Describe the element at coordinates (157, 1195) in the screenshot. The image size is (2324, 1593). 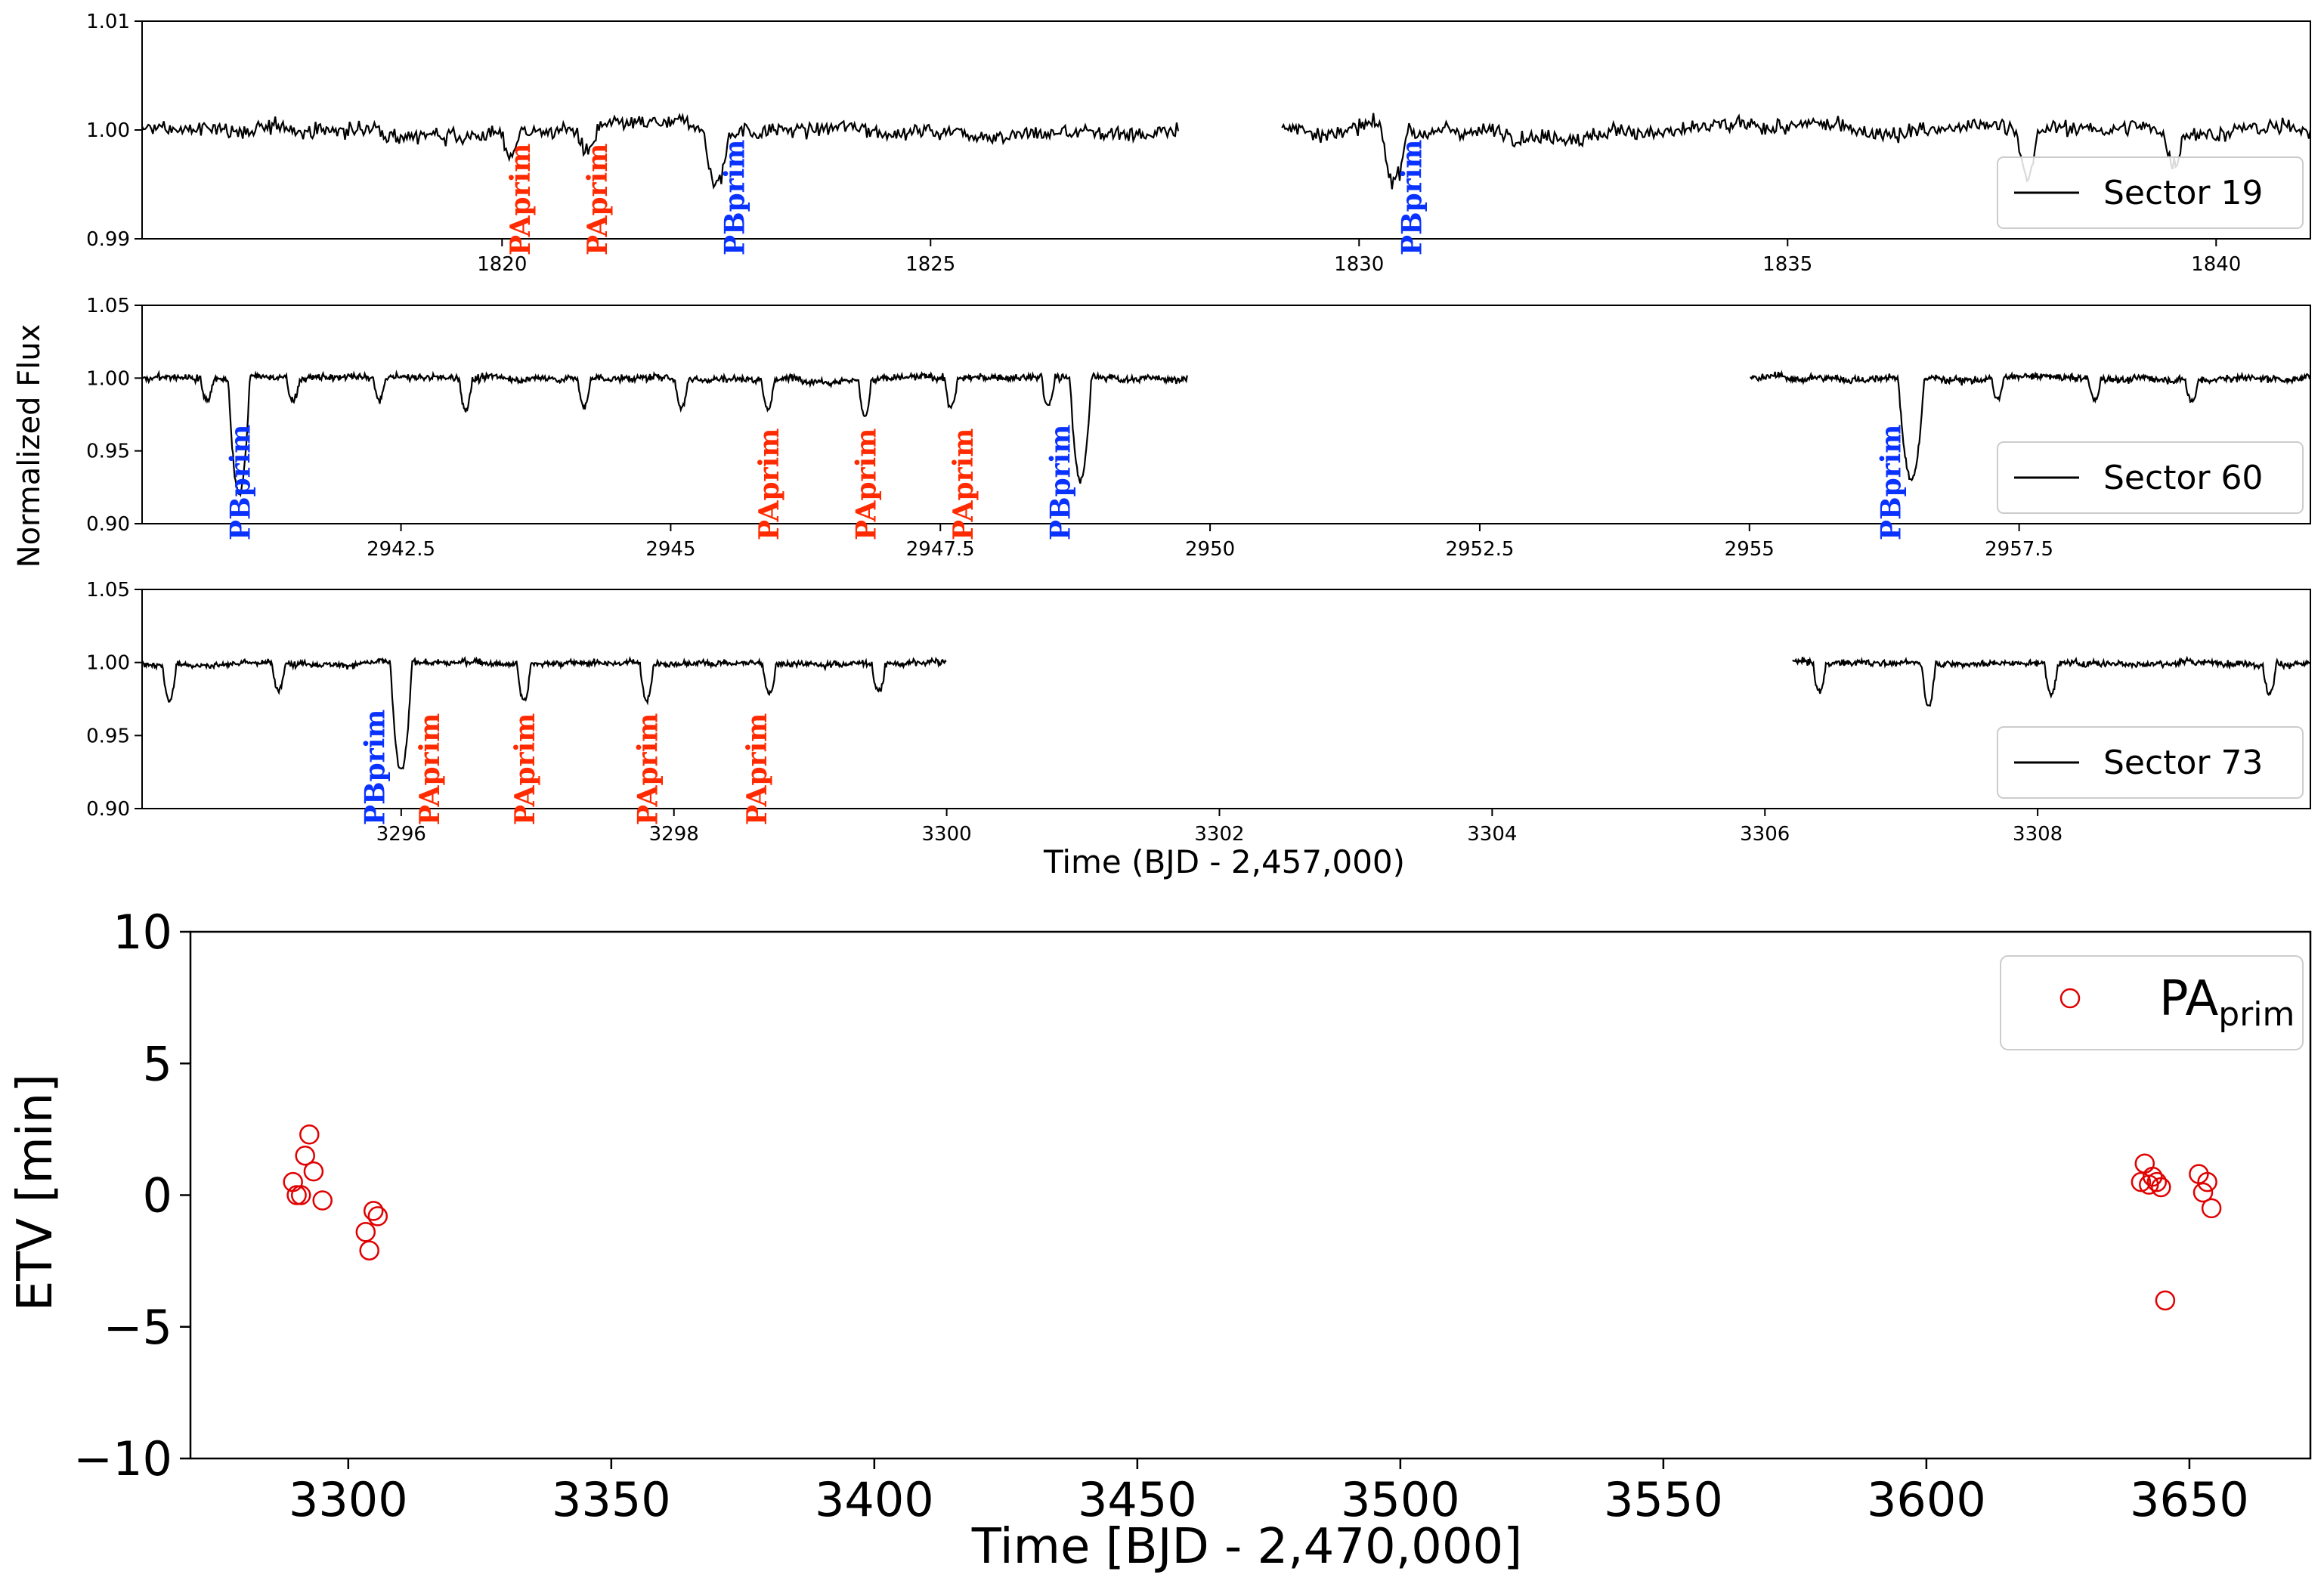
I see `y-tick-label: 0` at that location.